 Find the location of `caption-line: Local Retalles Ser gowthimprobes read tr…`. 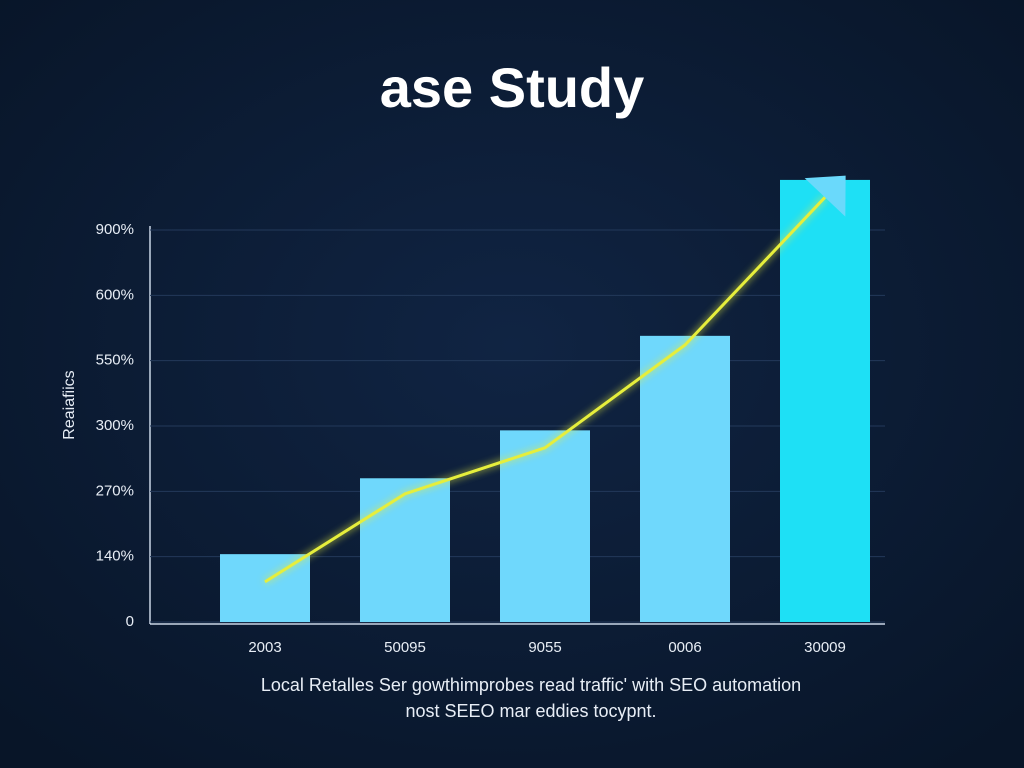

caption-line: Local Retalles Ser gowthimprobes read tr… is located at coordinates (531, 685).